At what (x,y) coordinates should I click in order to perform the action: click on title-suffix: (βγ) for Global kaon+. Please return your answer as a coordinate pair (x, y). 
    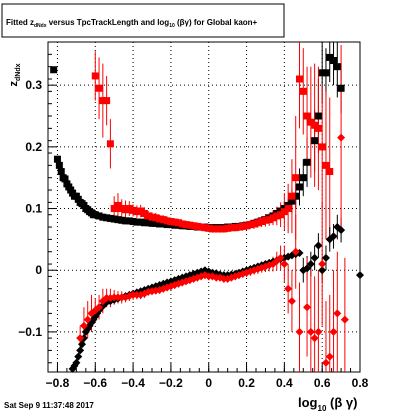
    Looking at the image, I should click on (216, 22).